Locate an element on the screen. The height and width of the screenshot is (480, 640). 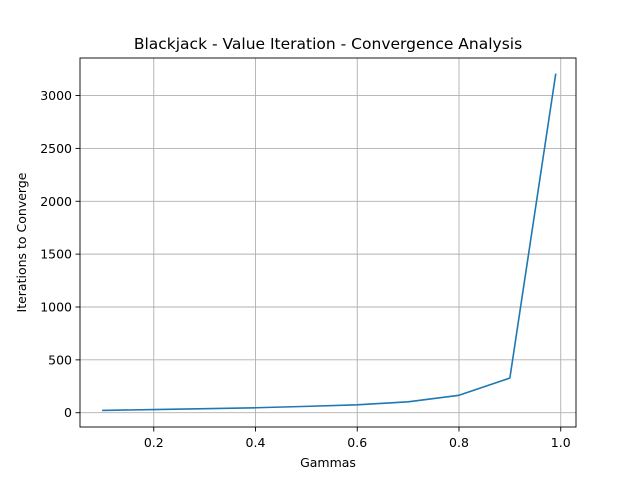
x-tick-label: 0.4 is located at coordinates (256, 442).